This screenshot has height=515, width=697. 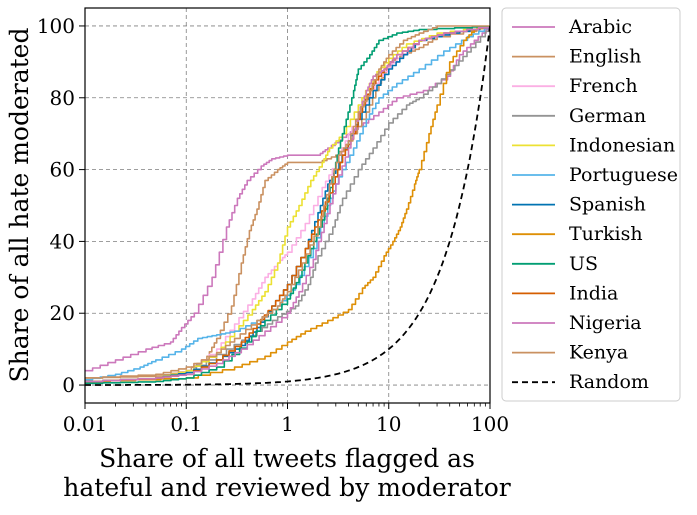 I want to click on y-tick-label: 40, so click(x=62, y=241).